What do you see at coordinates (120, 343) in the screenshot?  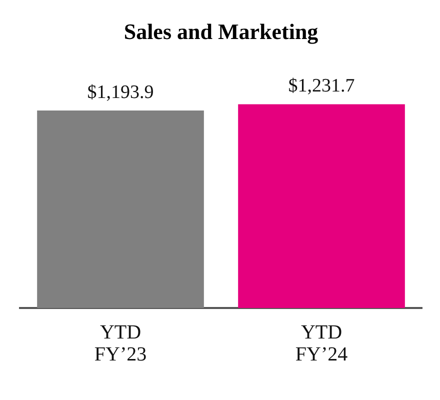 I see `x-tick-label: YTD FY’23` at bounding box center [120, 343].